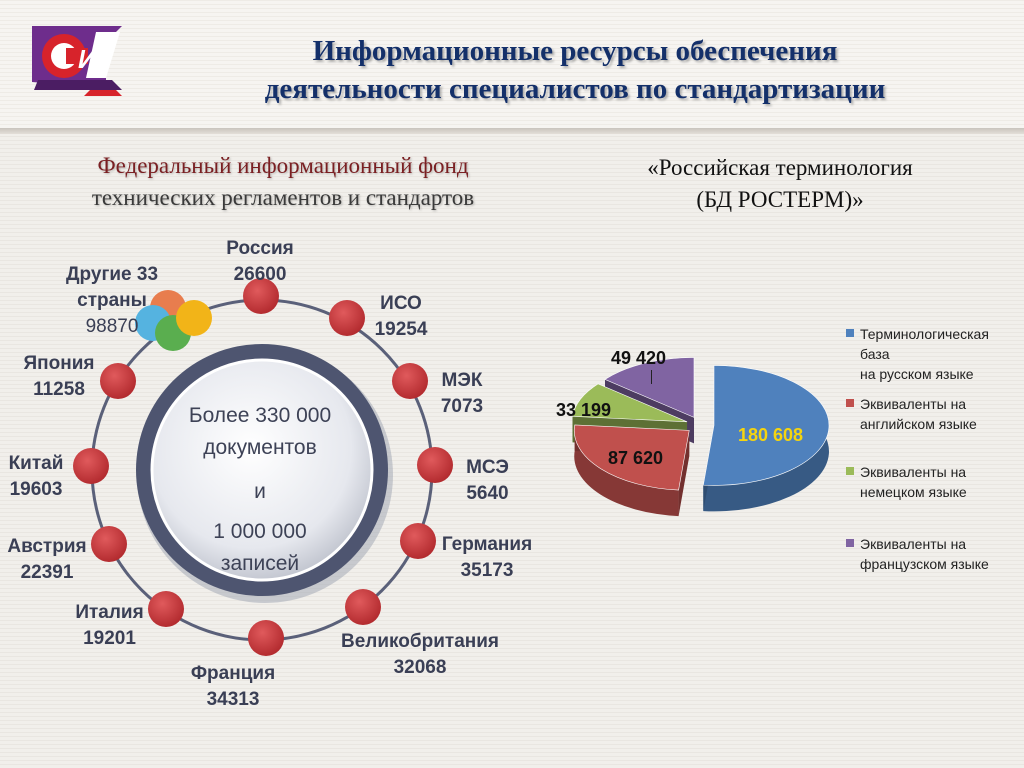  Describe the element at coordinates (109, 544) in the screenshot. I see `node-austria` at that location.